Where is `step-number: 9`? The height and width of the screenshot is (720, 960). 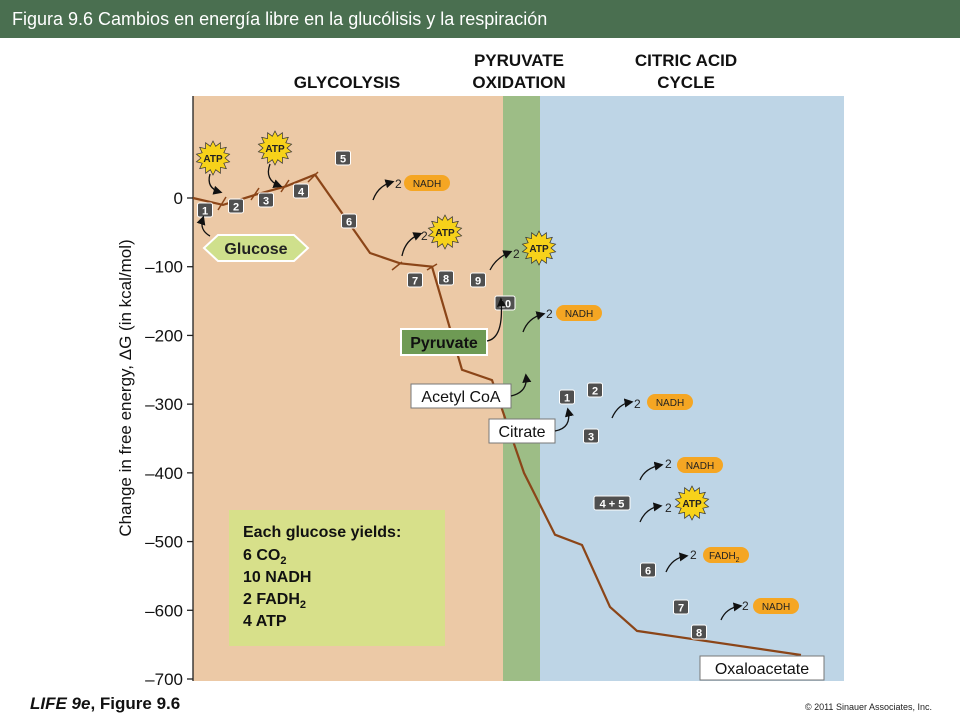 step-number: 9 is located at coordinates (478, 282).